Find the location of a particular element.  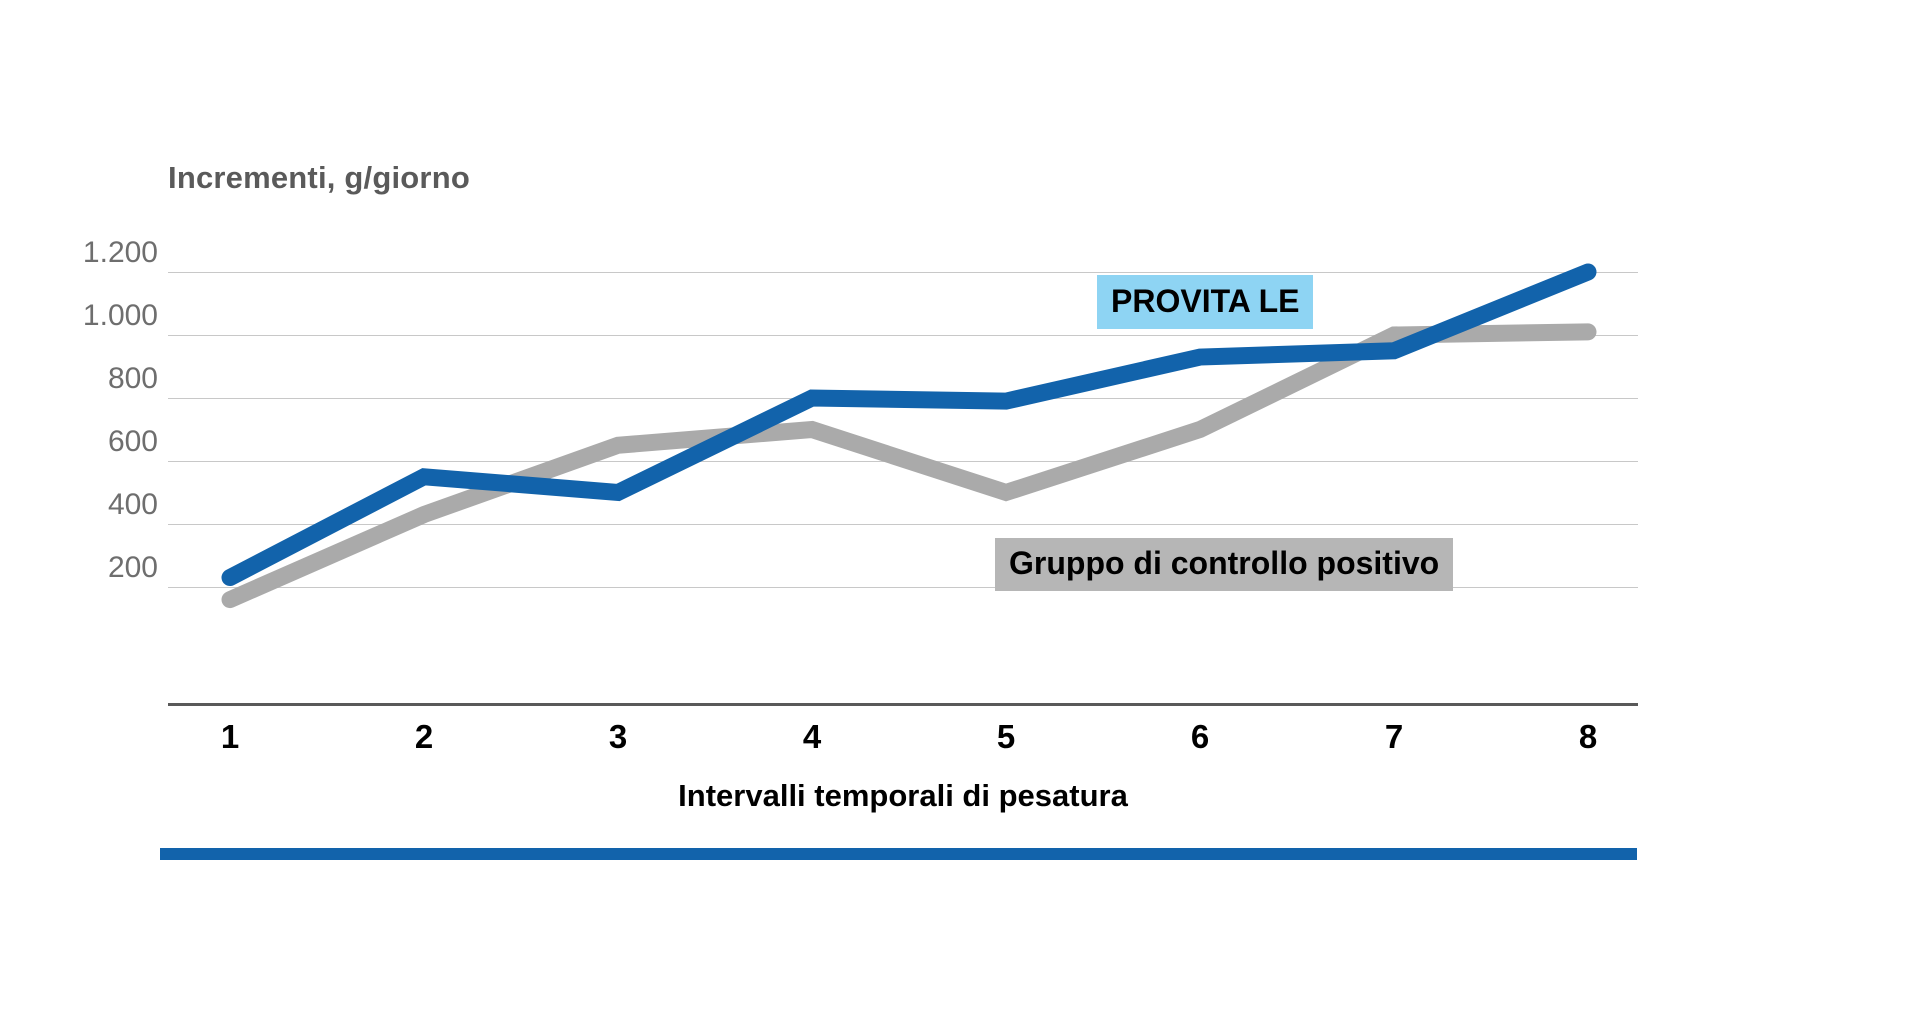

legend-label-provita: PROVITA LE is located at coordinates (1205, 302).